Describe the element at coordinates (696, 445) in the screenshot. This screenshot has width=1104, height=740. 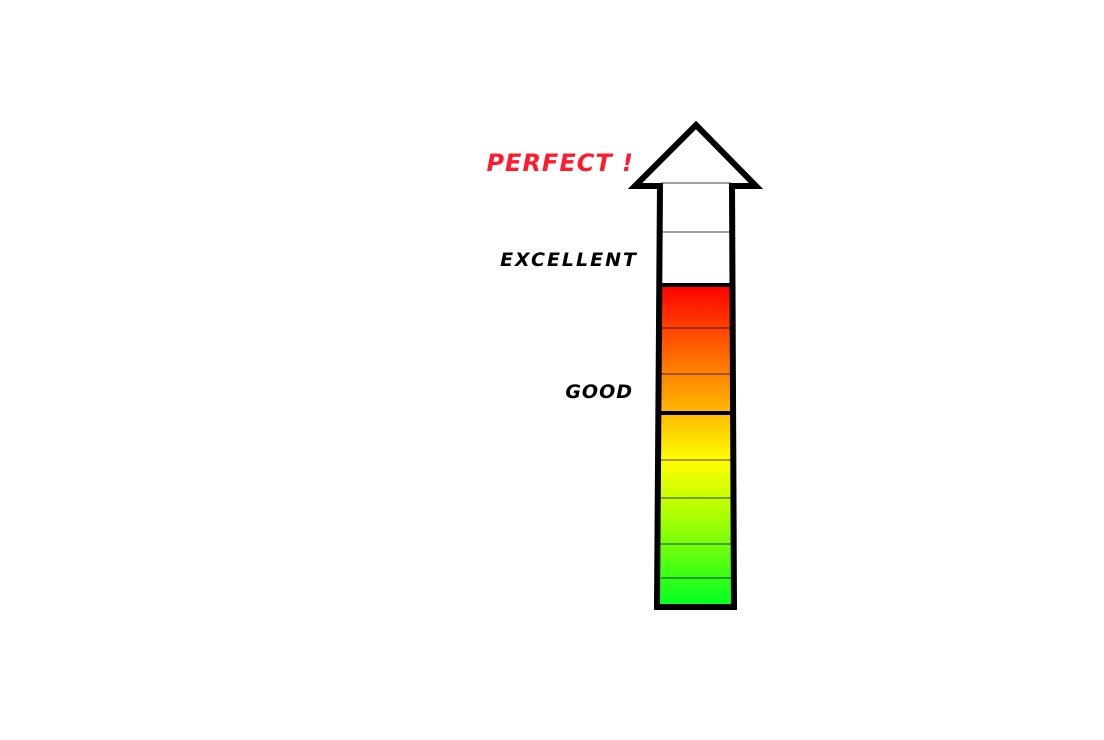
I see `meter-fill` at that location.